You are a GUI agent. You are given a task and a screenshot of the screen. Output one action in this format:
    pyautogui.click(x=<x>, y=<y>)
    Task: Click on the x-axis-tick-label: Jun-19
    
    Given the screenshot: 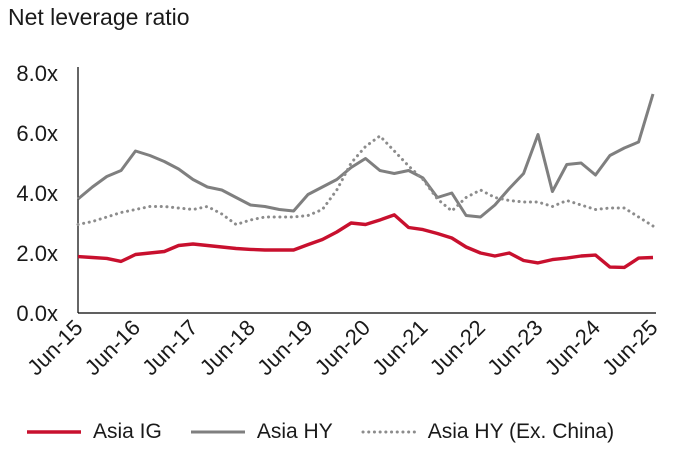 What is the action you would take?
    pyautogui.click(x=284, y=347)
    